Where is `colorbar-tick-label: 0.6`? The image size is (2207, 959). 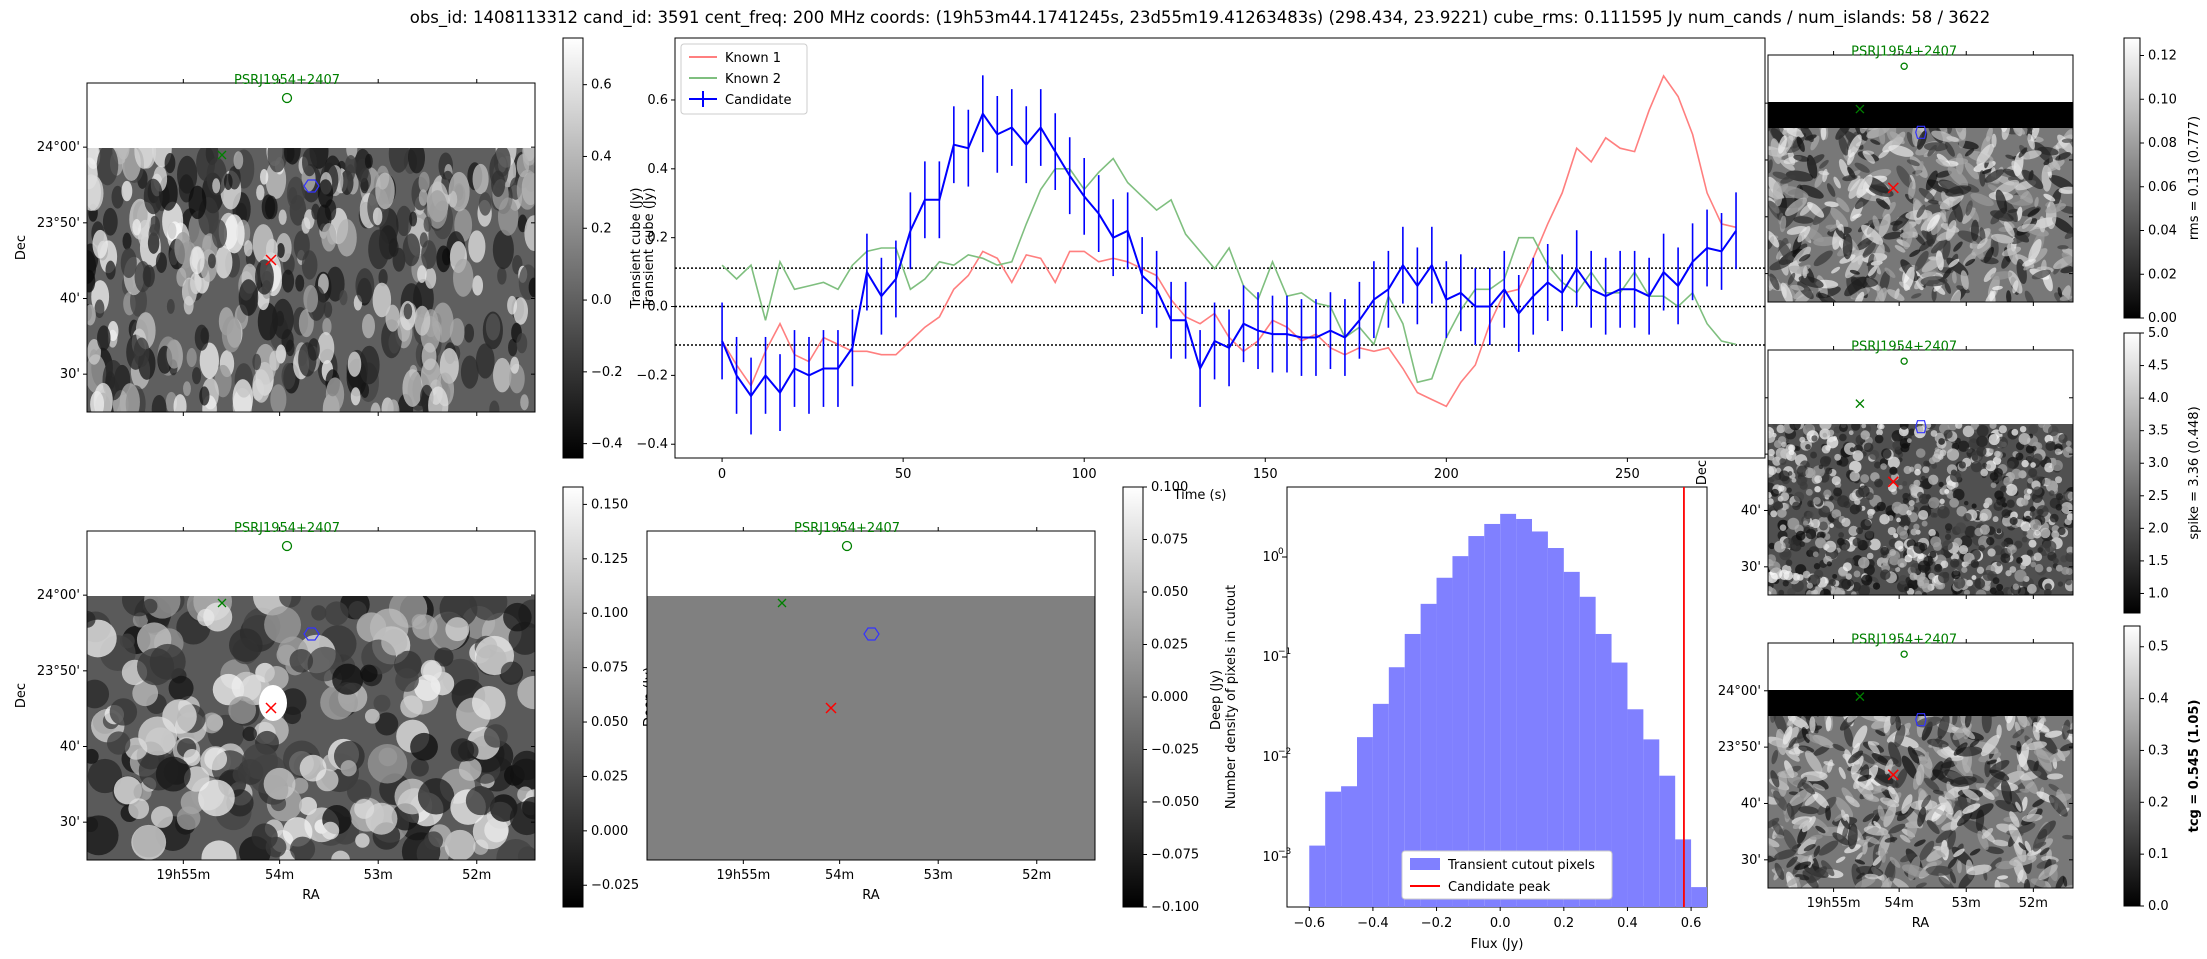 colorbar-tick-label: 0.6 is located at coordinates (601, 85).